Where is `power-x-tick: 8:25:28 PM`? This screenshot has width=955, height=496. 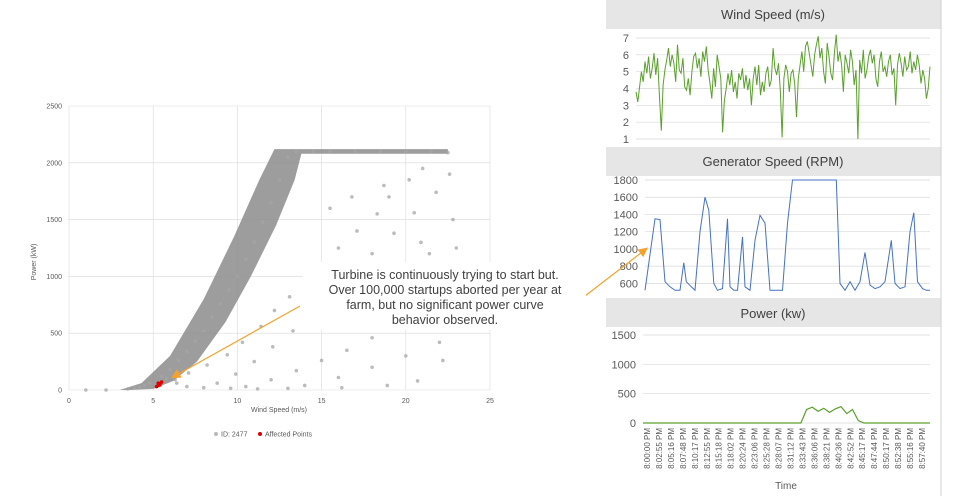 power-x-tick: 8:25:28 PM is located at coordinates (767, 448).